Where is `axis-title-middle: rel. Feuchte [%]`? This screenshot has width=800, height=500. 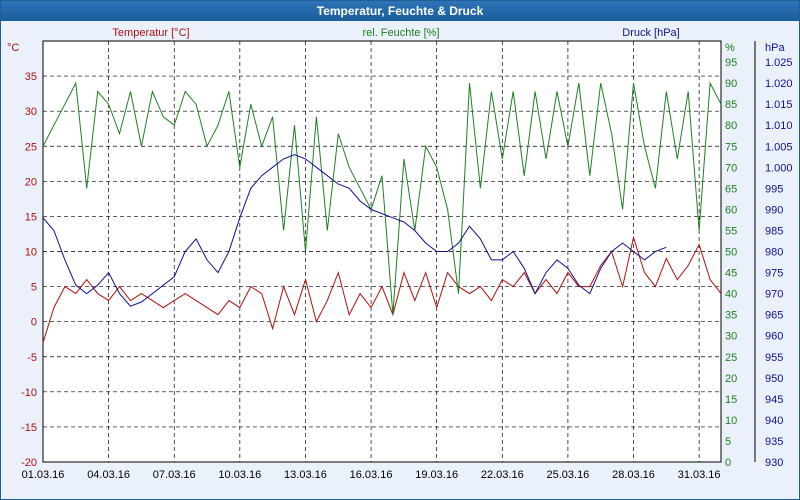 axis-title-middle: rel. Feuchte [%] is located at coordinates (400, 33).